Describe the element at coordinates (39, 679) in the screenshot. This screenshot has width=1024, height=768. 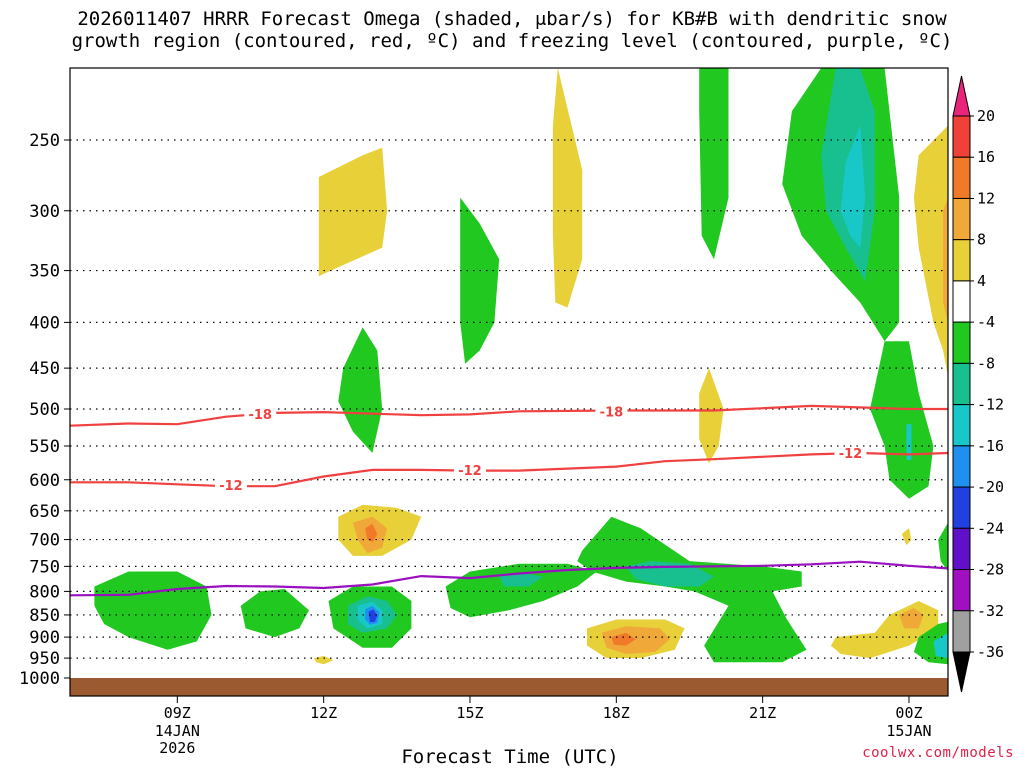
I see `ytick-label-1000: 1000` at that location.